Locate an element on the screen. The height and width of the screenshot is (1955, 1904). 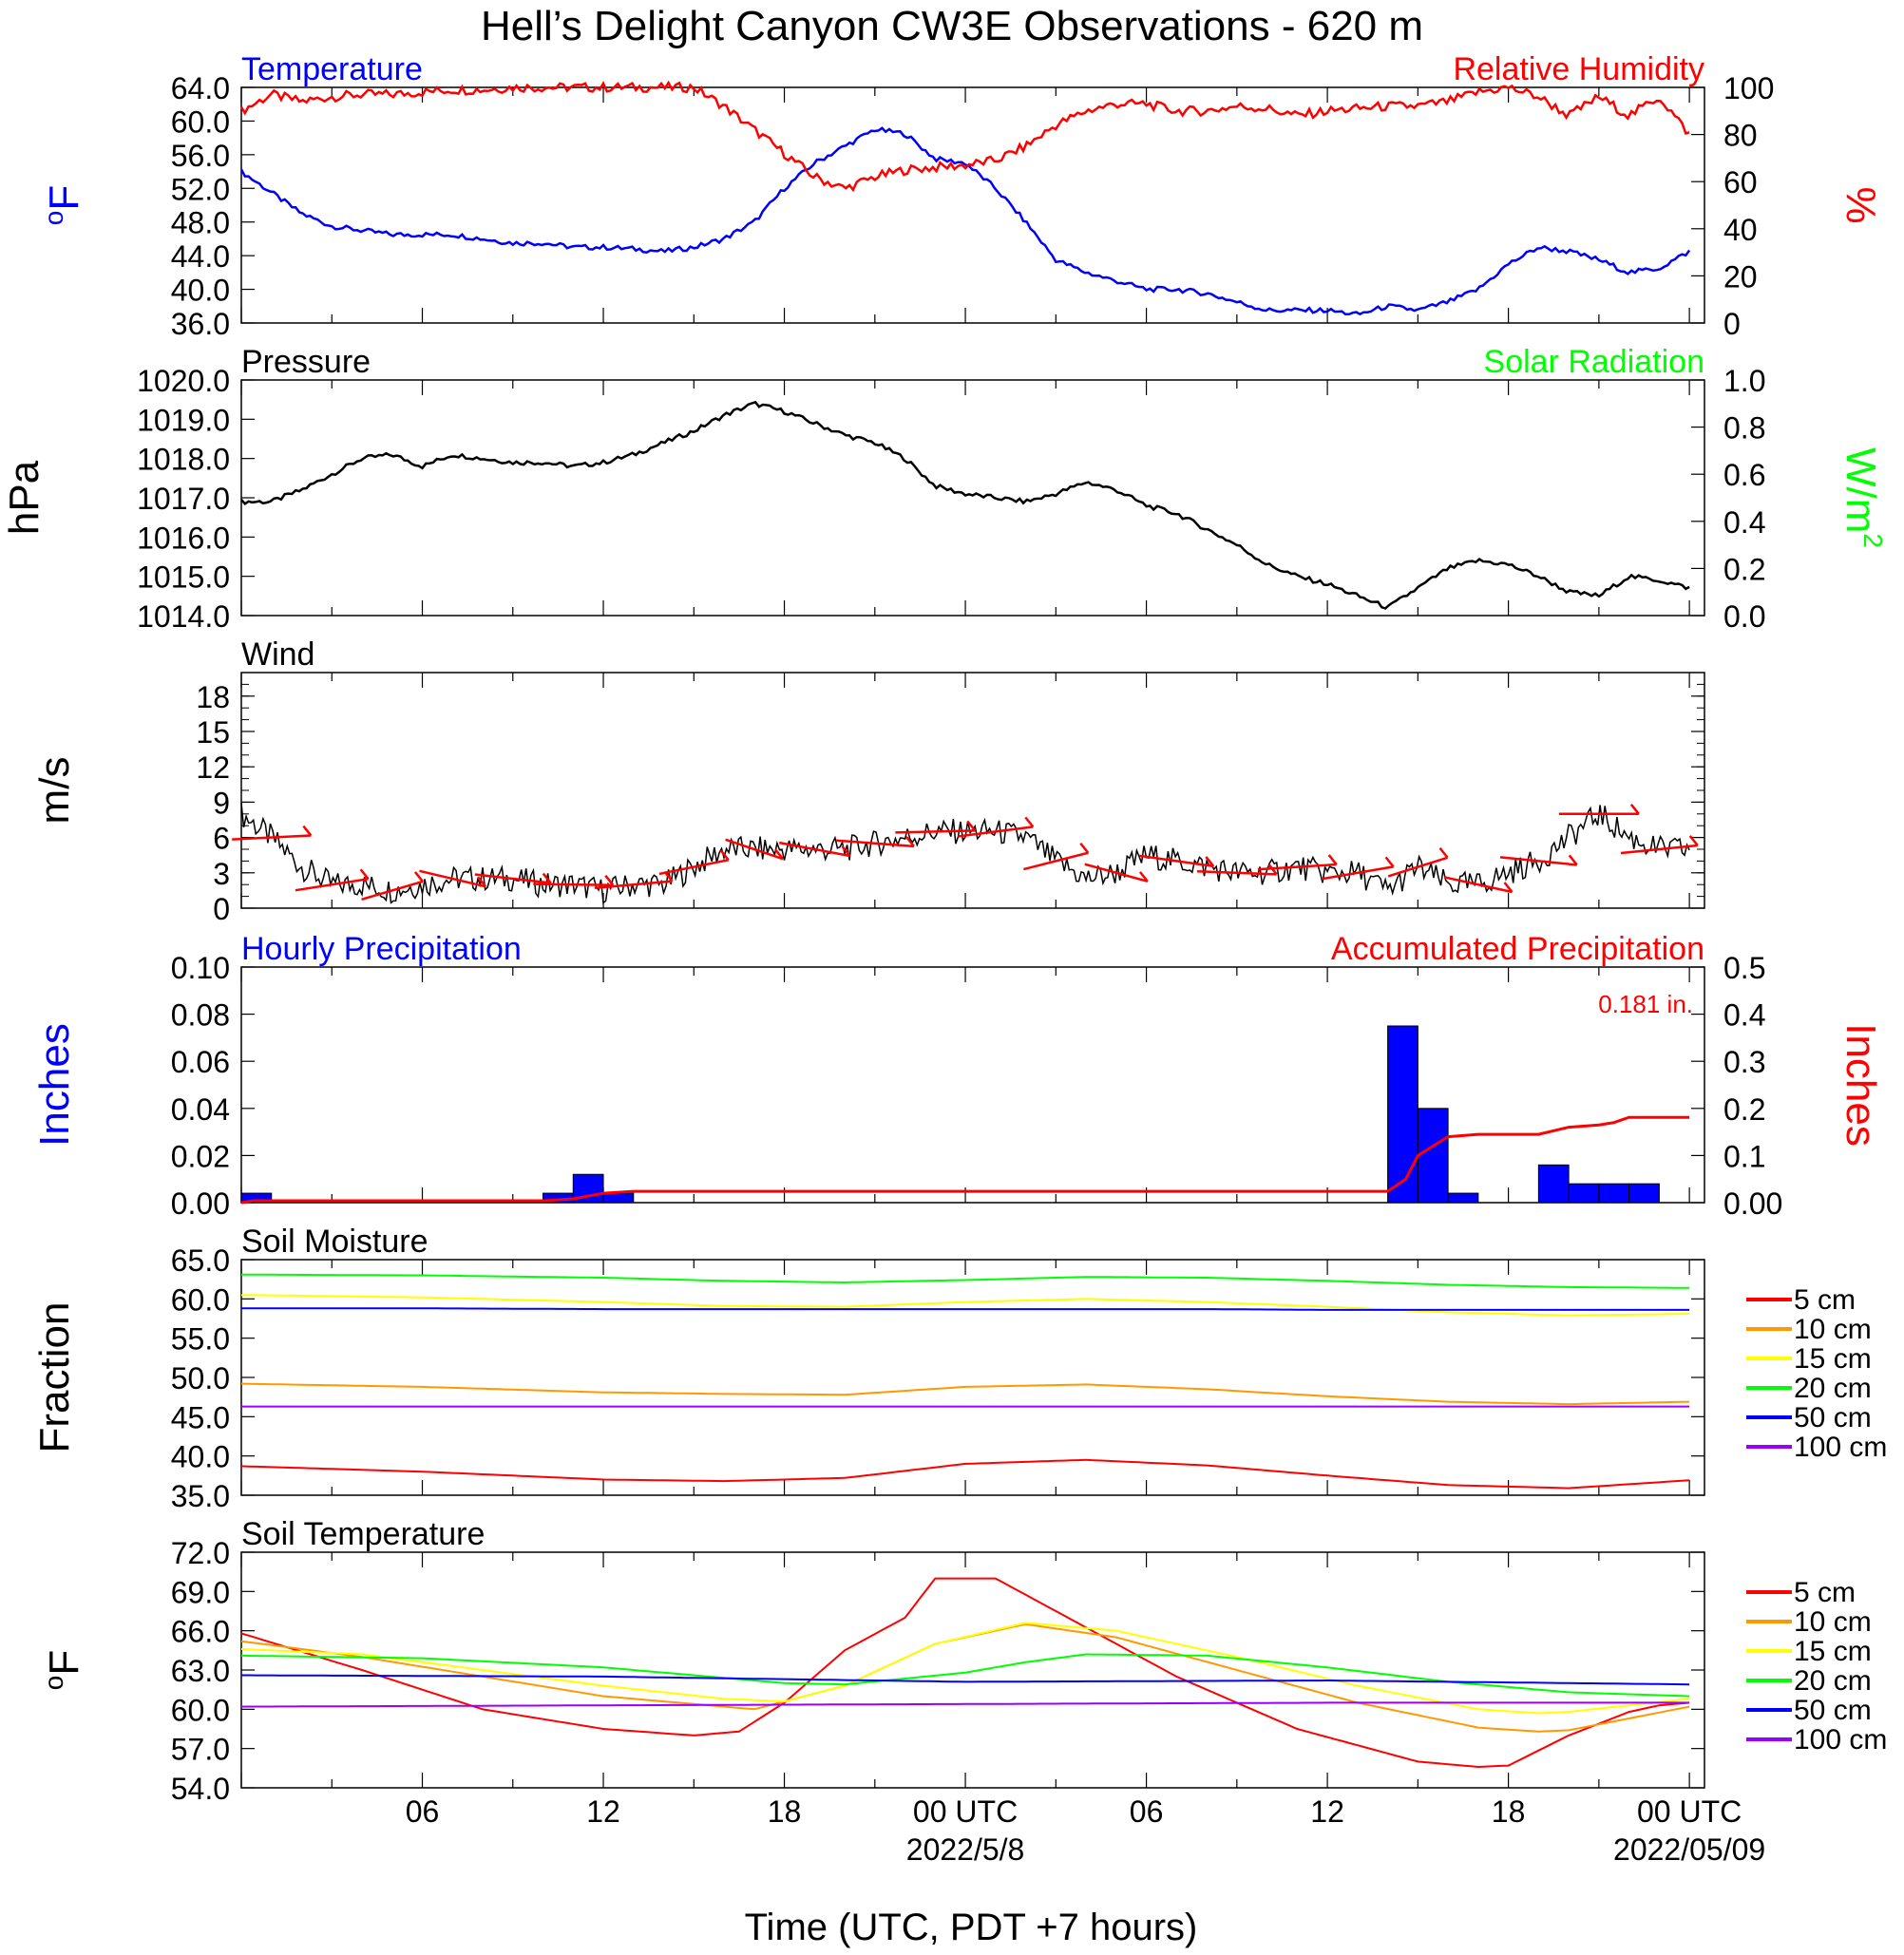
y-tick-label-left: 15 is located at coordinates (213, 732).